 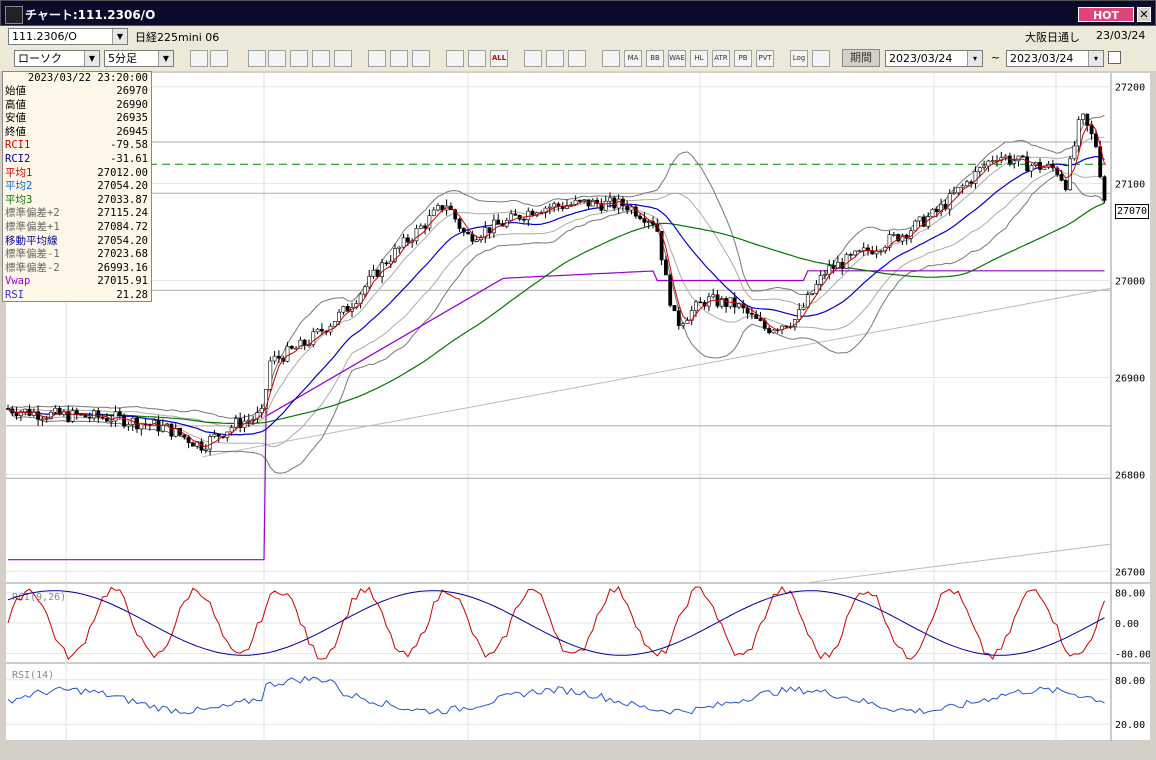 What do you see at coordinates (40, 58) in the screenshot?
I see `chart-type-value: ローソク` at bounding box center [40, 58].